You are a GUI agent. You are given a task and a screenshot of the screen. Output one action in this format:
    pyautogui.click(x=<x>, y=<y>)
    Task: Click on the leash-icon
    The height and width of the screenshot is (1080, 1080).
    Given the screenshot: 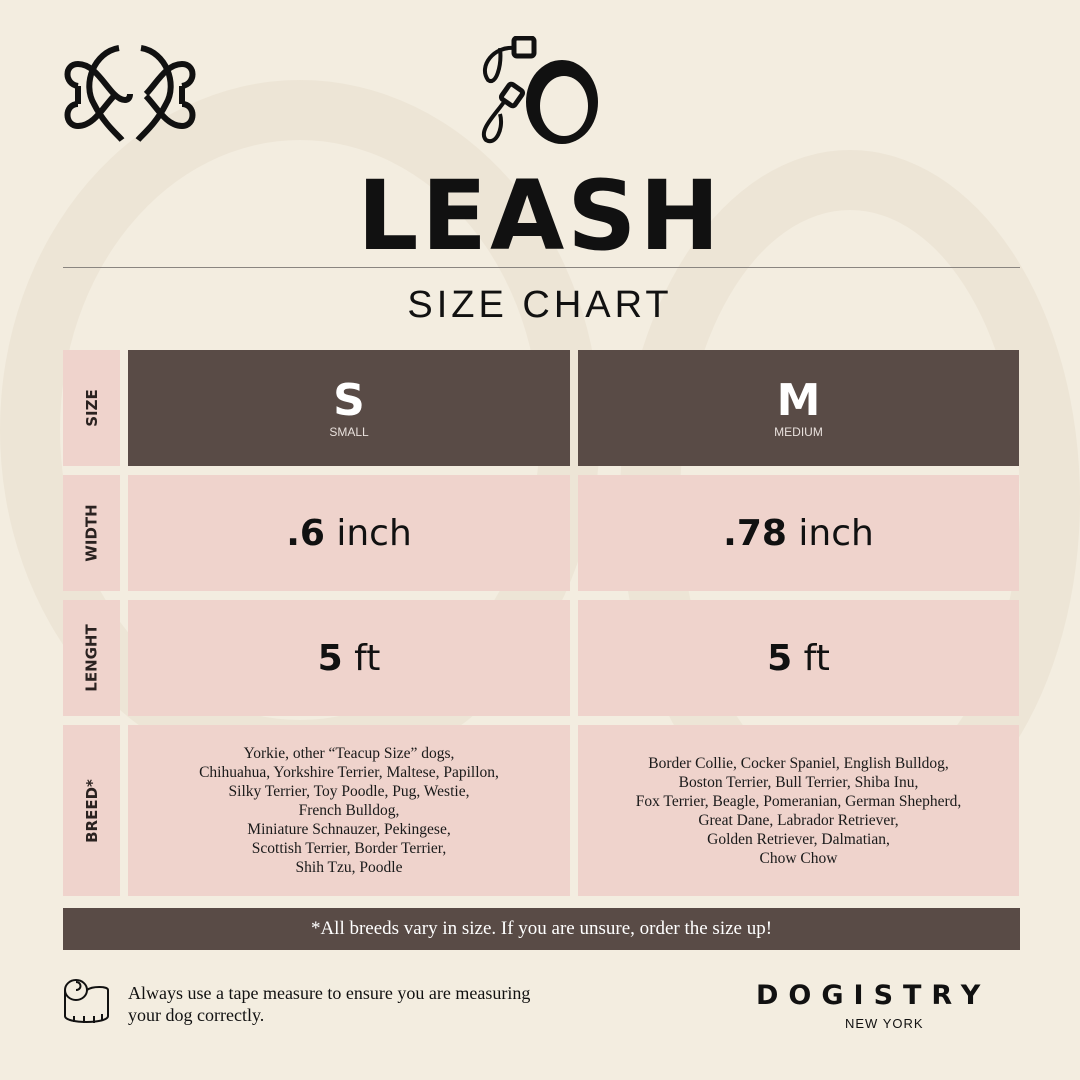 What is the action you would take?
    pyautogui.click(x=540, y=90)
    